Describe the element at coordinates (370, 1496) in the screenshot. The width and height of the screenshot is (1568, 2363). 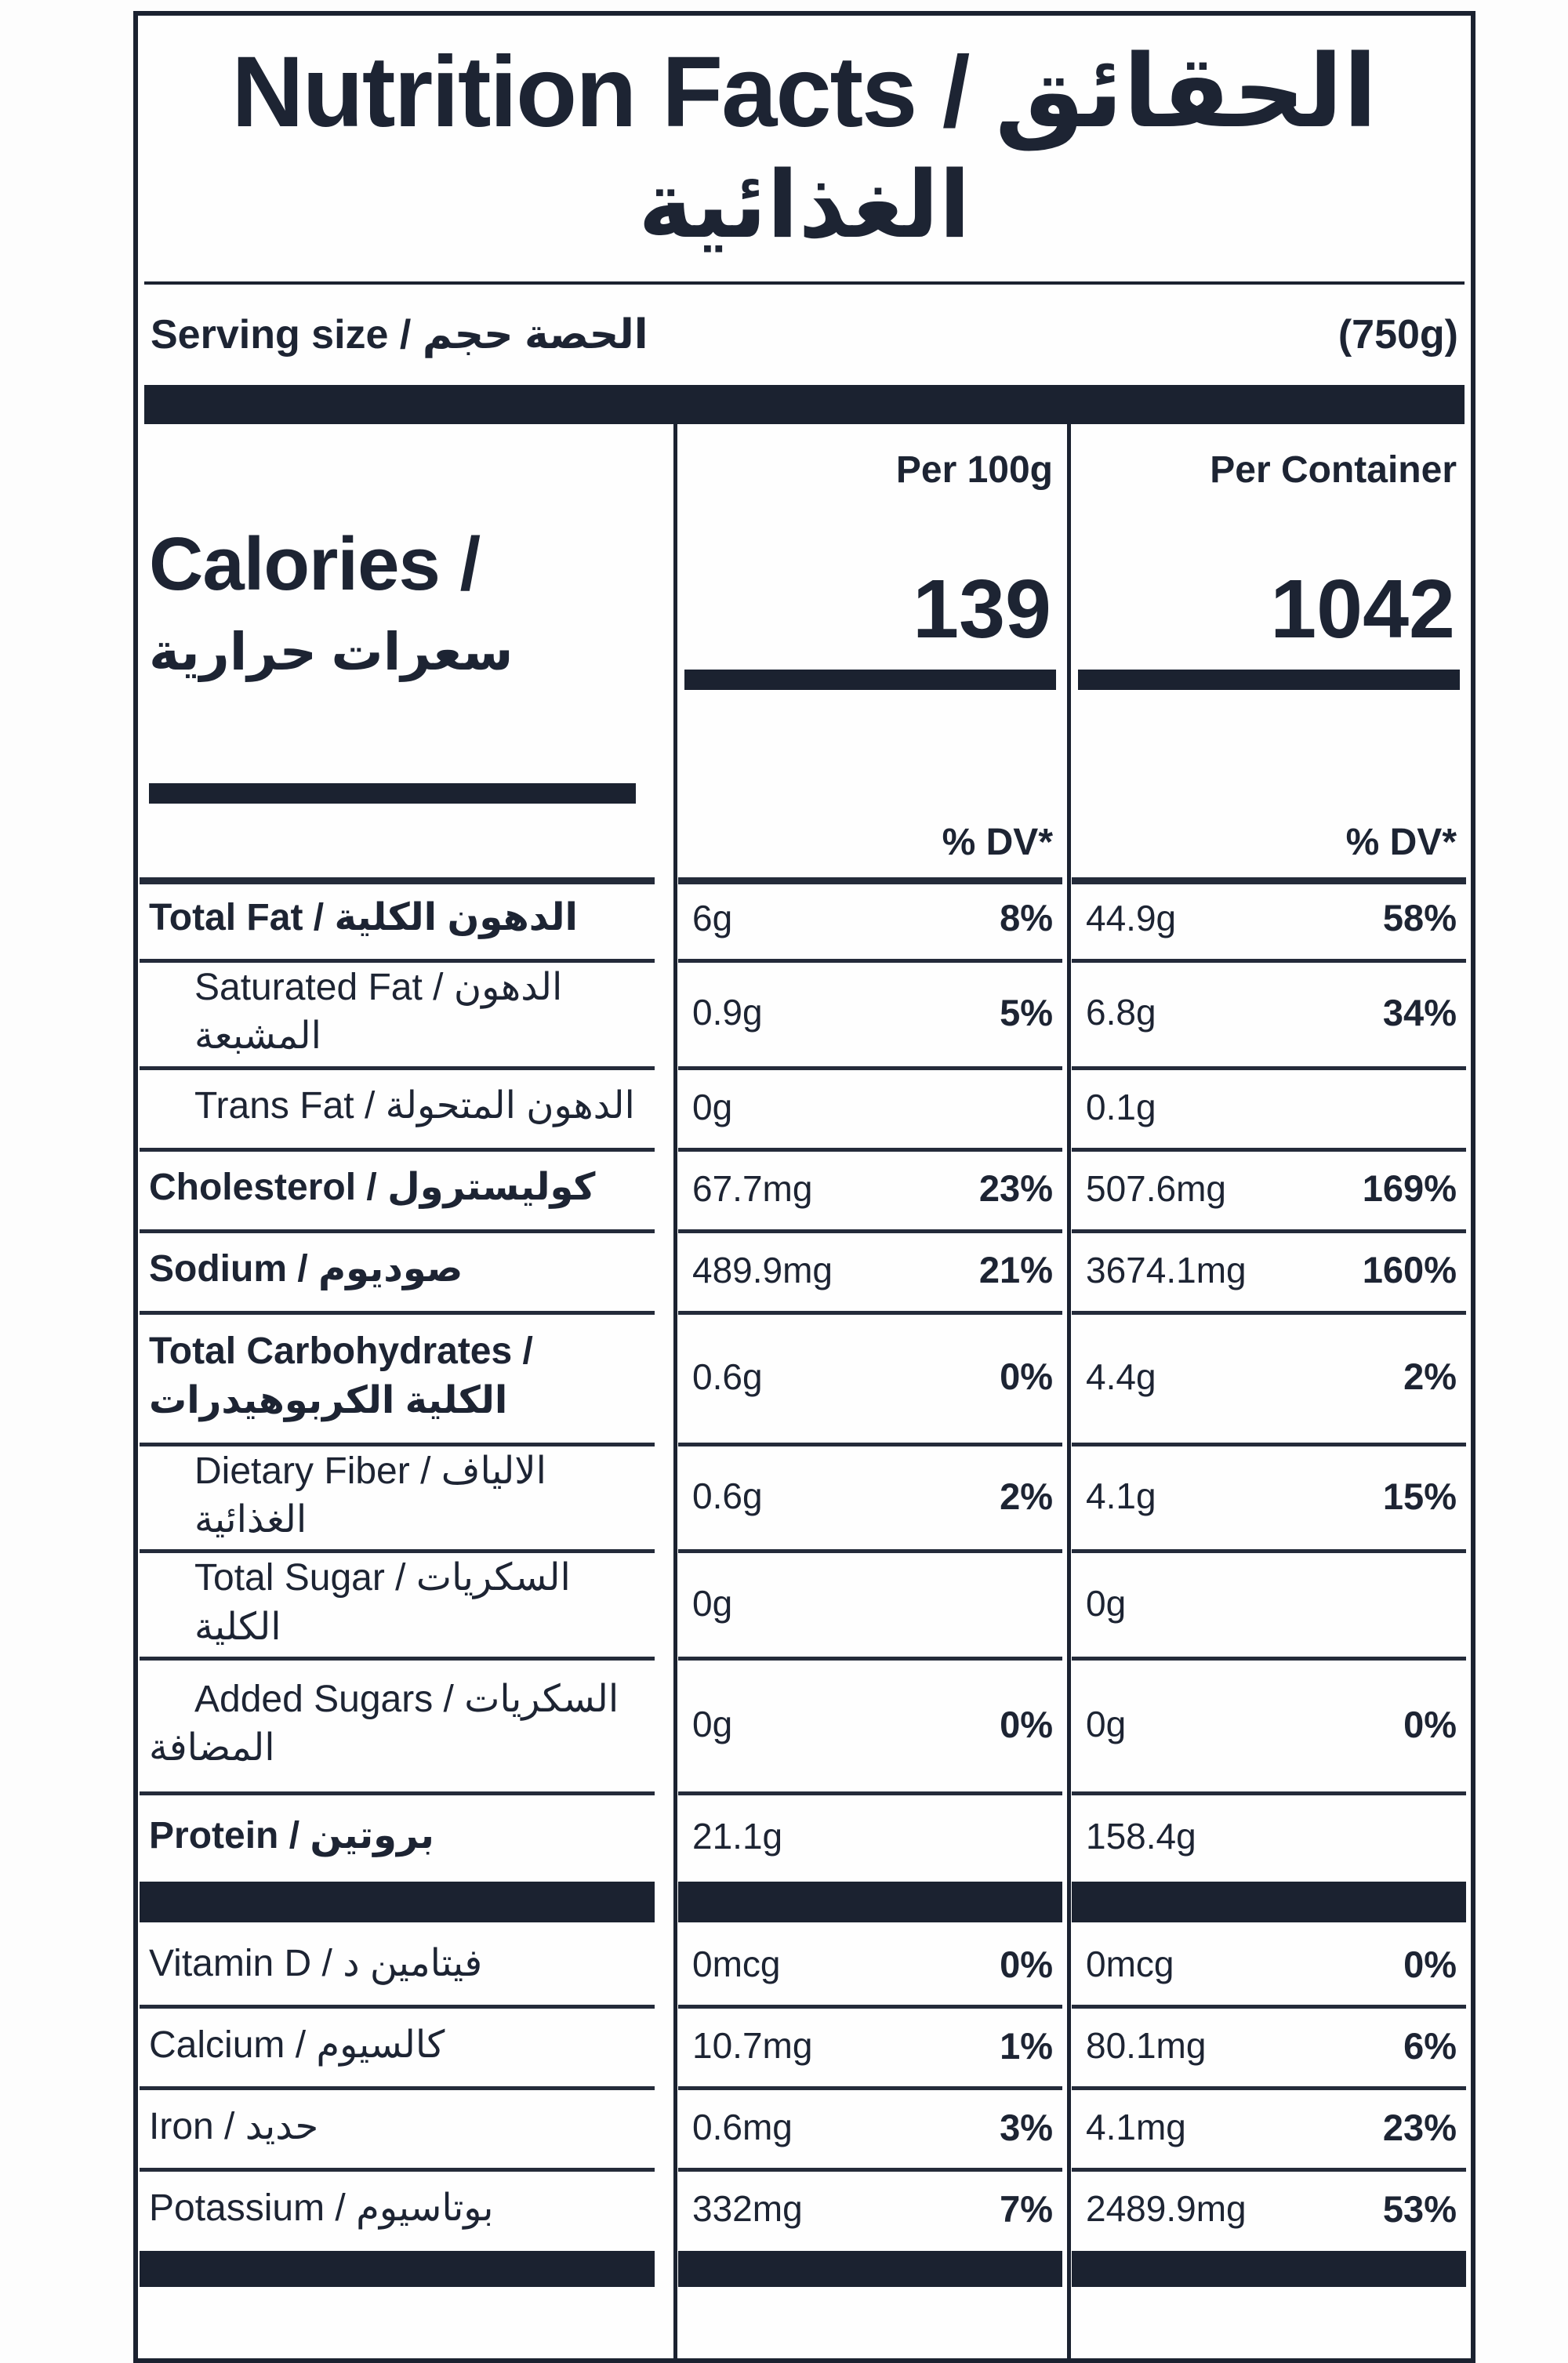
I see `nutrient-label: Dietary Fiber / الالياف الغذائية` at that location.